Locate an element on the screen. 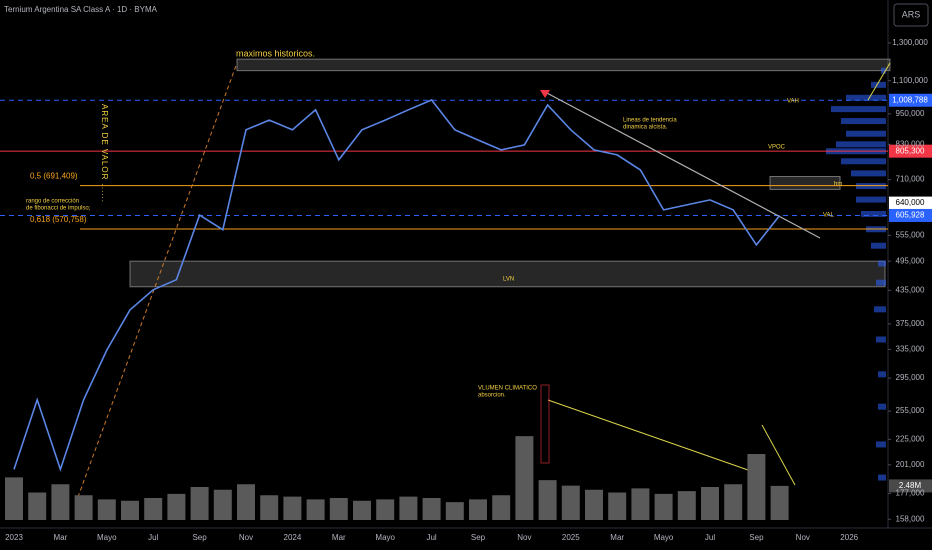 The width and height of the screenshot is (932, 550). y-tick-label: 255,000 is located at coordinates (910, 410).